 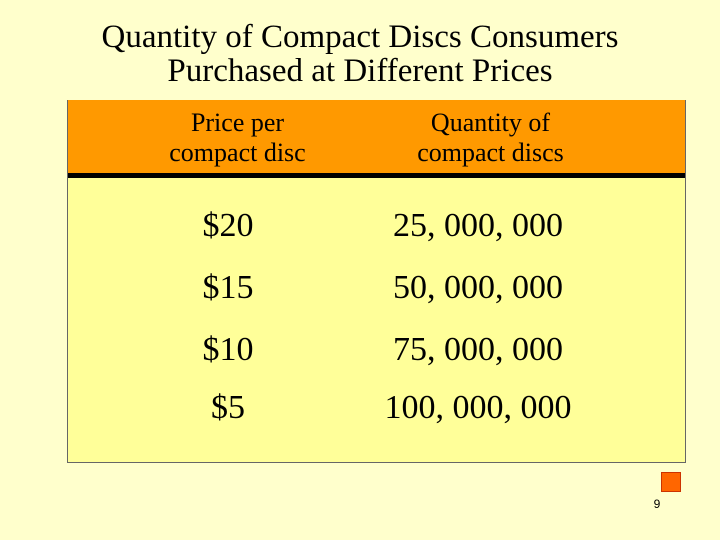 What do you see at coordinates (376, 298) in the screenshot?
I see `table-row: $15 50, 000, 000` at bounding box center [376, 298].